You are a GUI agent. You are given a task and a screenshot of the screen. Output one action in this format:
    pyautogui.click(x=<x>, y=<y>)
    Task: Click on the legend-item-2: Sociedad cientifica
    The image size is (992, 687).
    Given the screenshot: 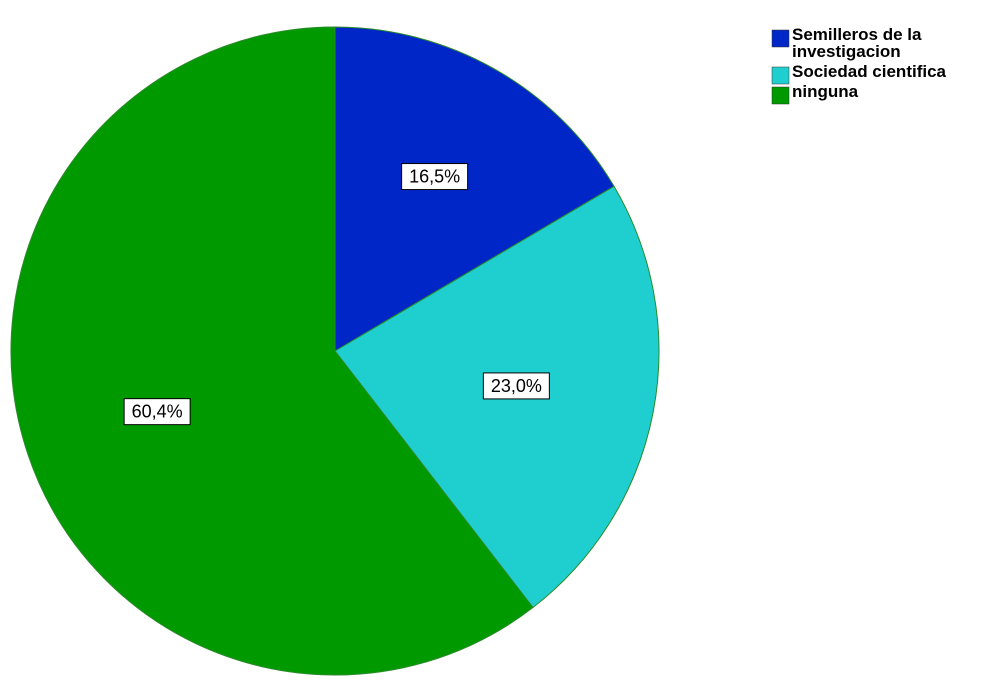 What is the action you would take?
    pyautogui.click(x=859, y=73)
    